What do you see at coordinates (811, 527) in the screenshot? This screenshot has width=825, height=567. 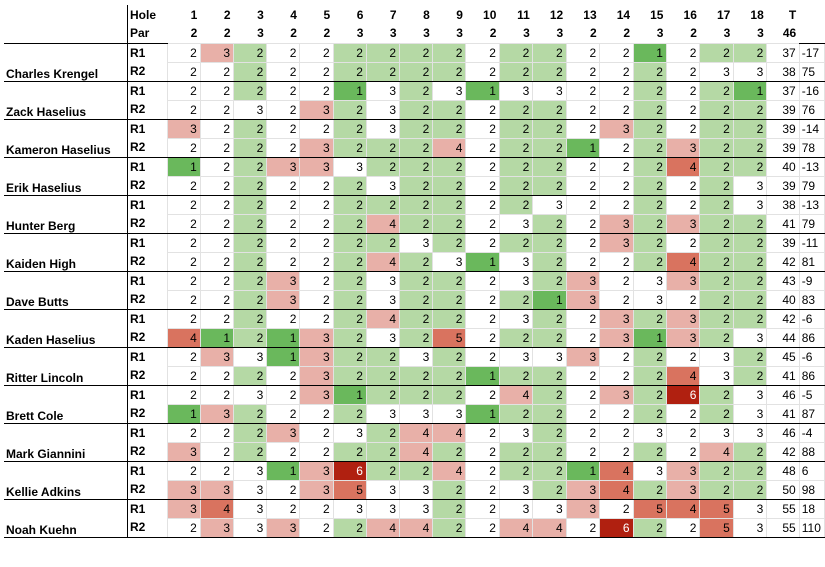 I see `combined-total: 110` at bounding box center [811, 527].